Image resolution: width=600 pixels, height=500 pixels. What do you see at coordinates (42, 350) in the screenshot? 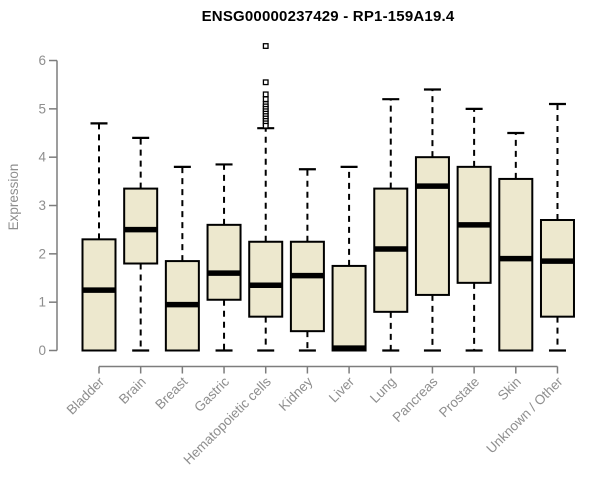
I see `y-tick-label: 0` at bounding box center [42, 350].